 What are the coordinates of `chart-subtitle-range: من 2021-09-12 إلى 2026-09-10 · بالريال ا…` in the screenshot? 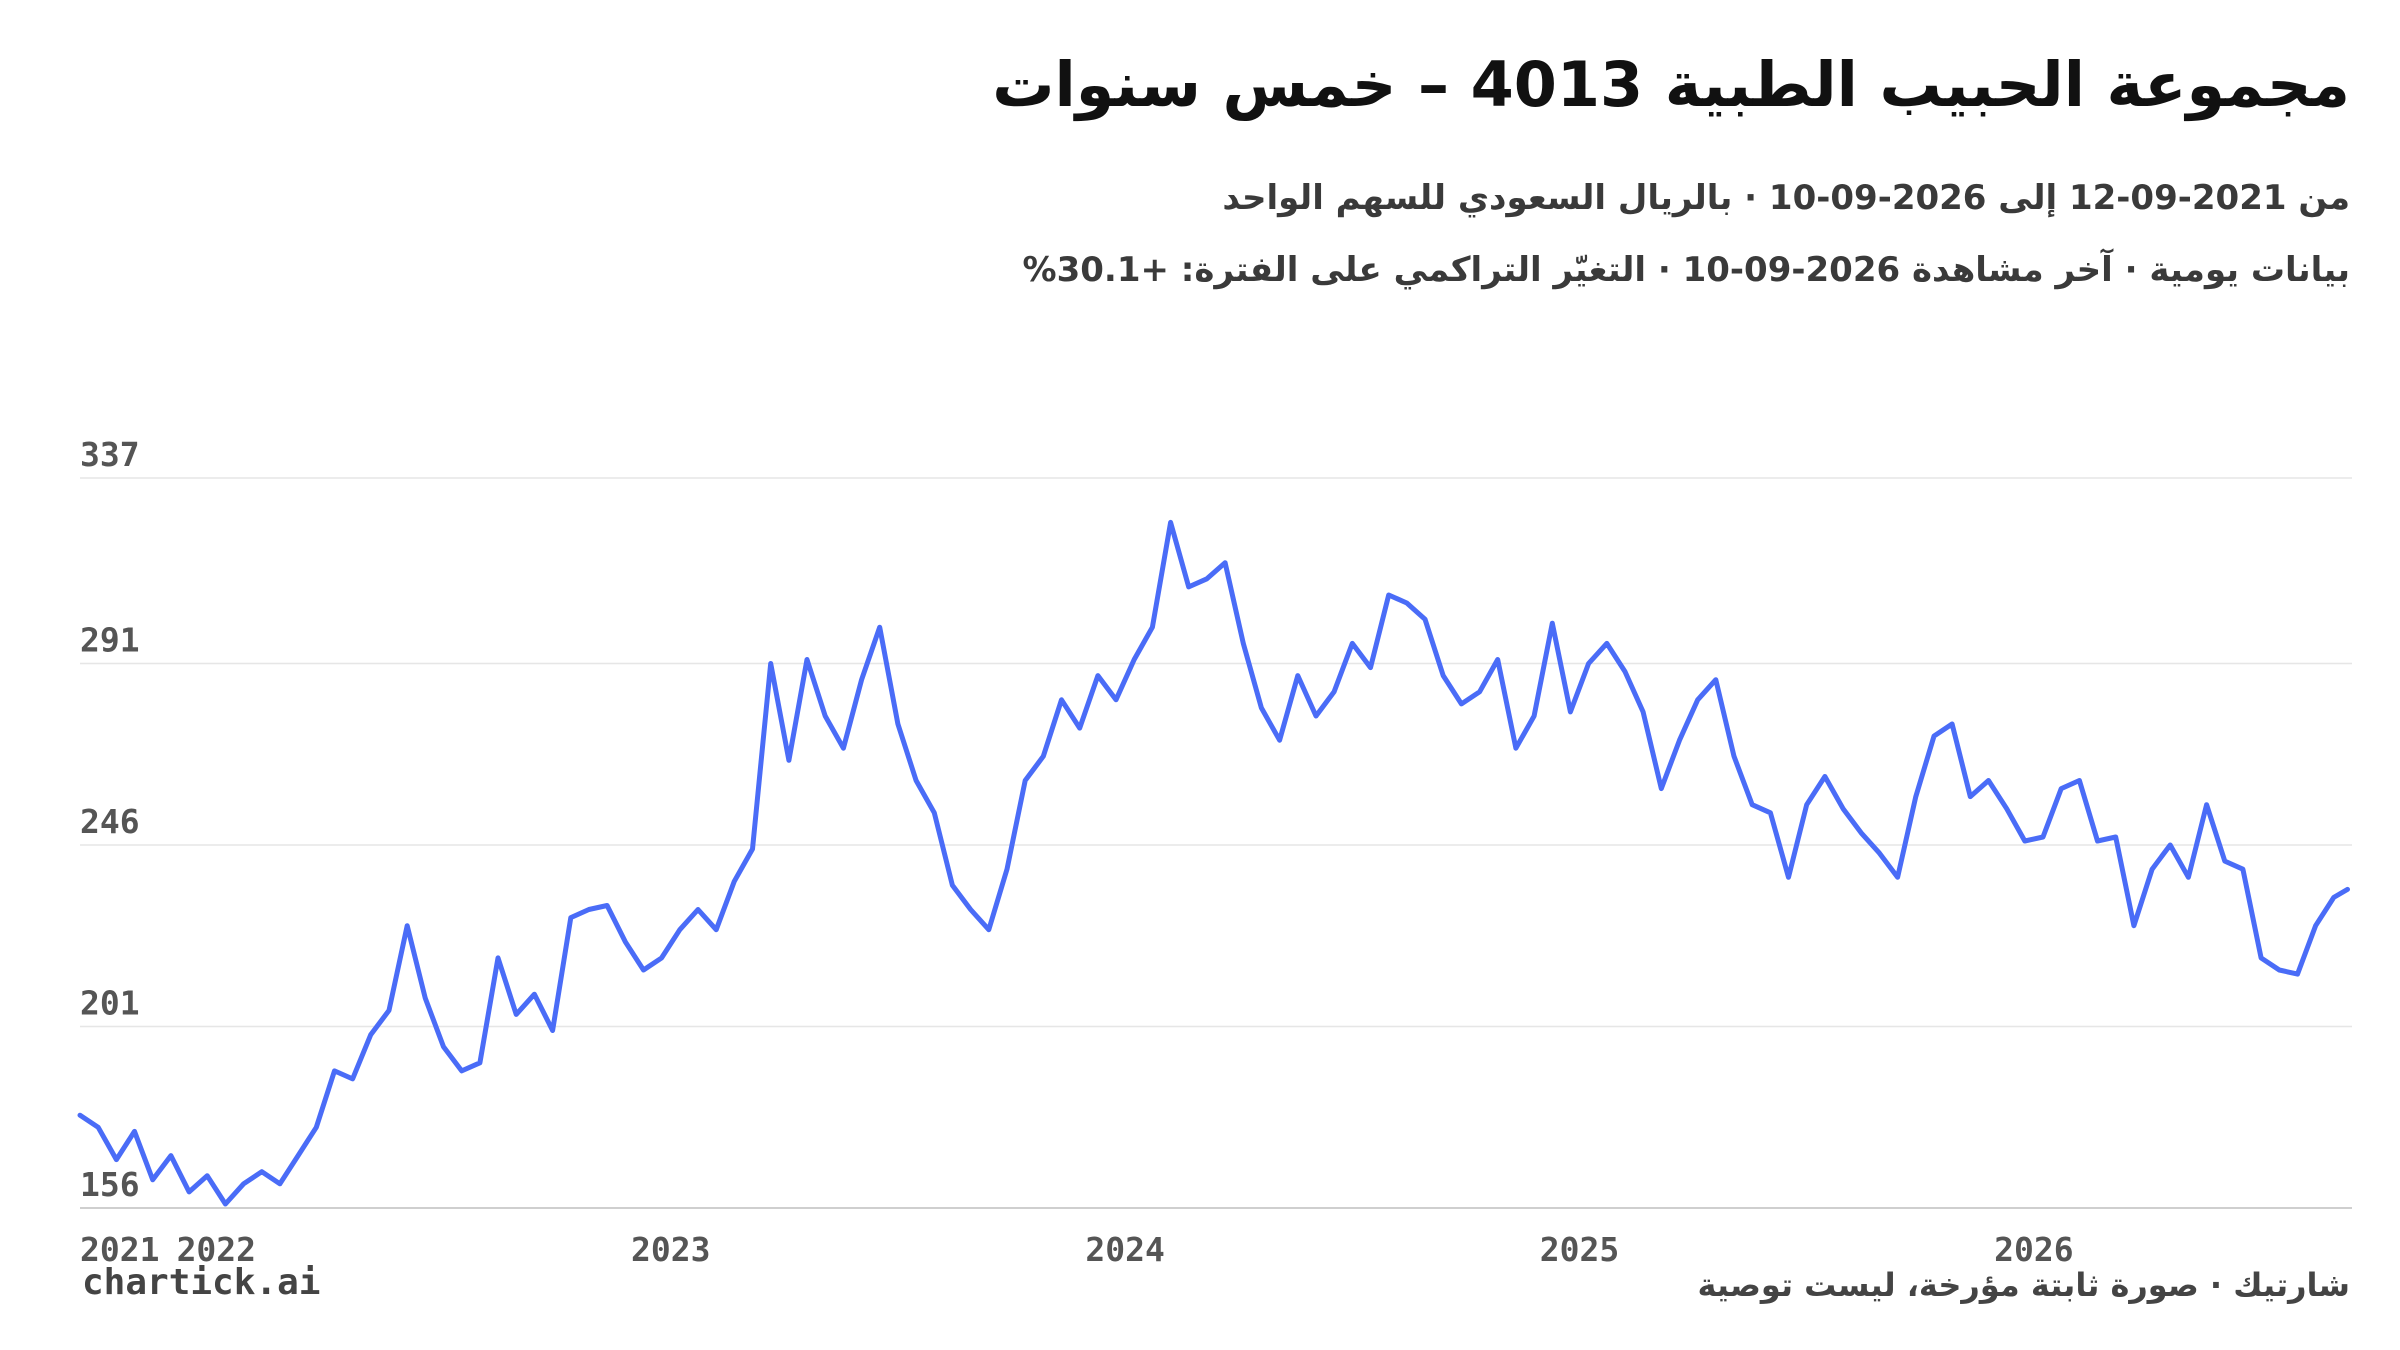 It's located at (1786, 198).